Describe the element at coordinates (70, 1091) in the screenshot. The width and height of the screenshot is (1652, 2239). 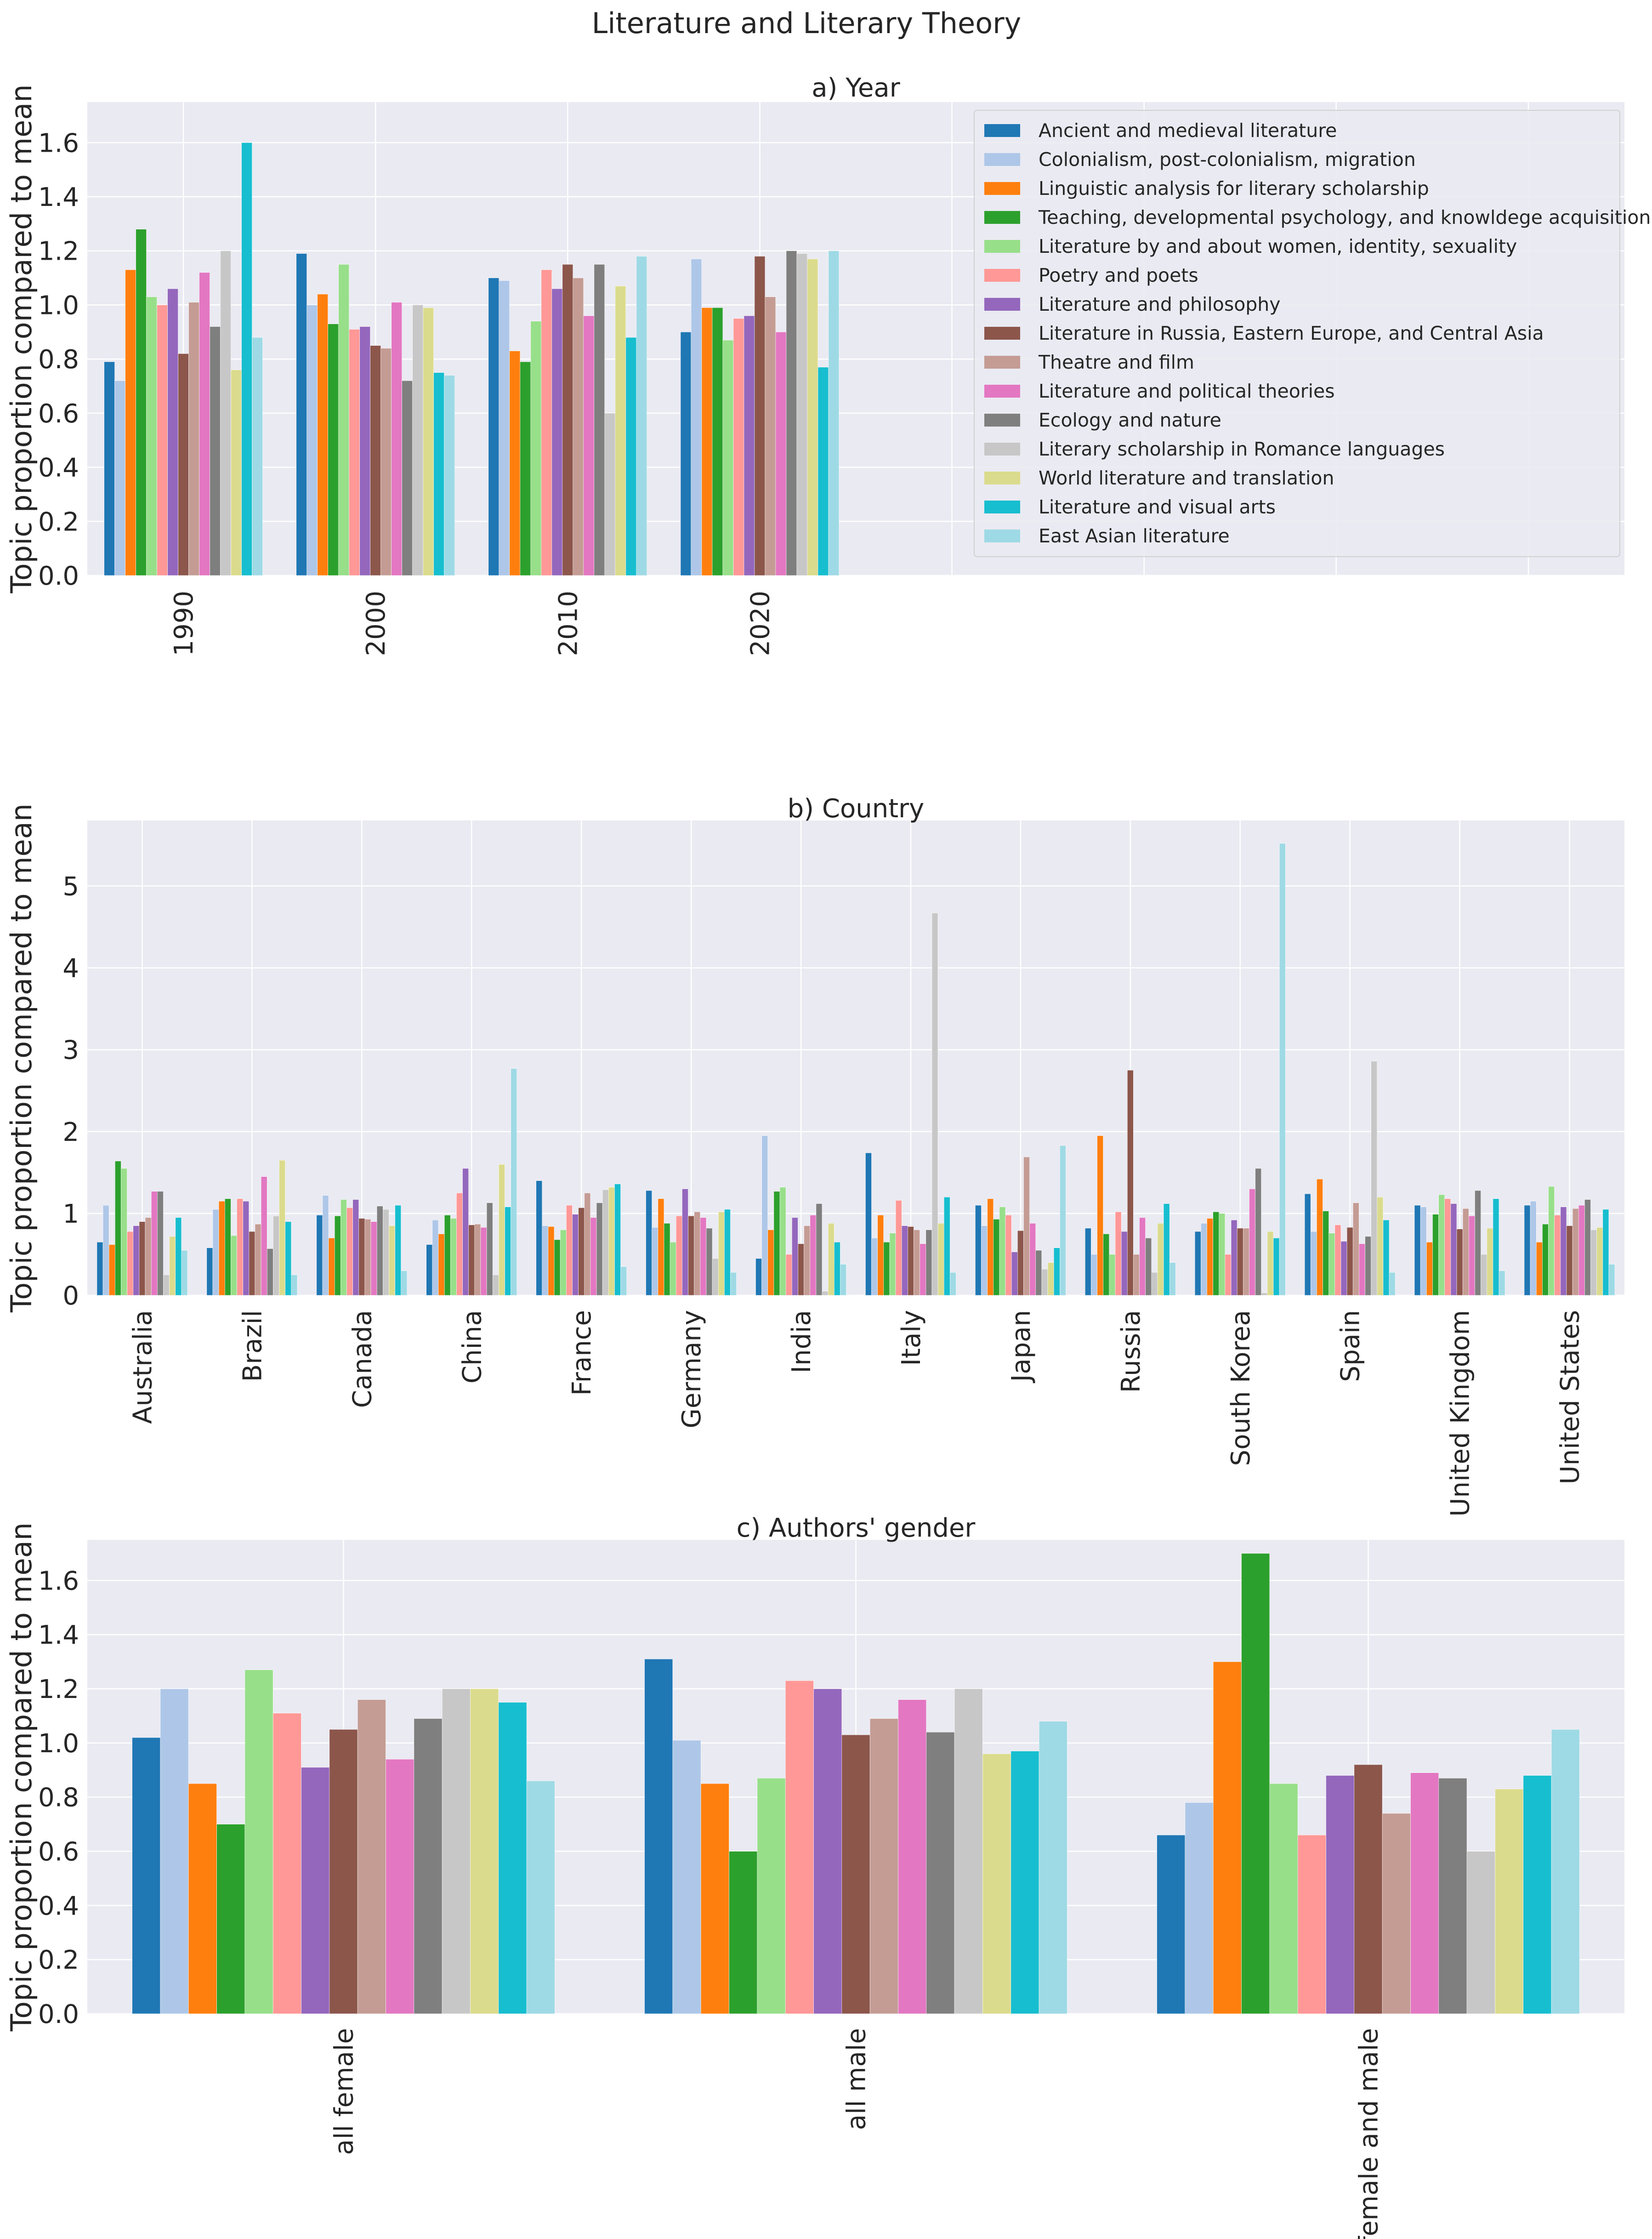
I see `y-tick-labels: 0 1 2 3 4 5` at that location.